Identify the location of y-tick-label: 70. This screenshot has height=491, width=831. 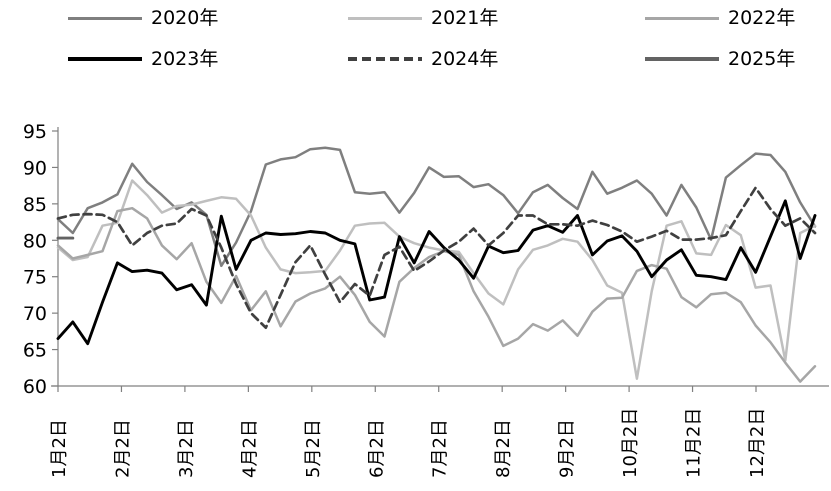
(35, 314).